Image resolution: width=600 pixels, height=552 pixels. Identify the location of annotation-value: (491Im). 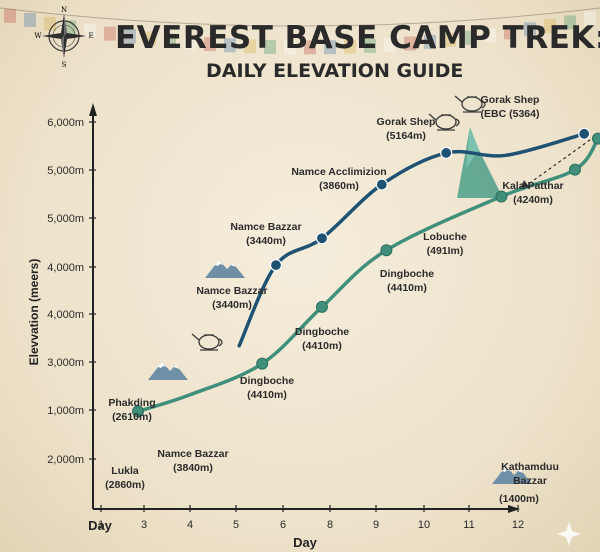
(445, 251).